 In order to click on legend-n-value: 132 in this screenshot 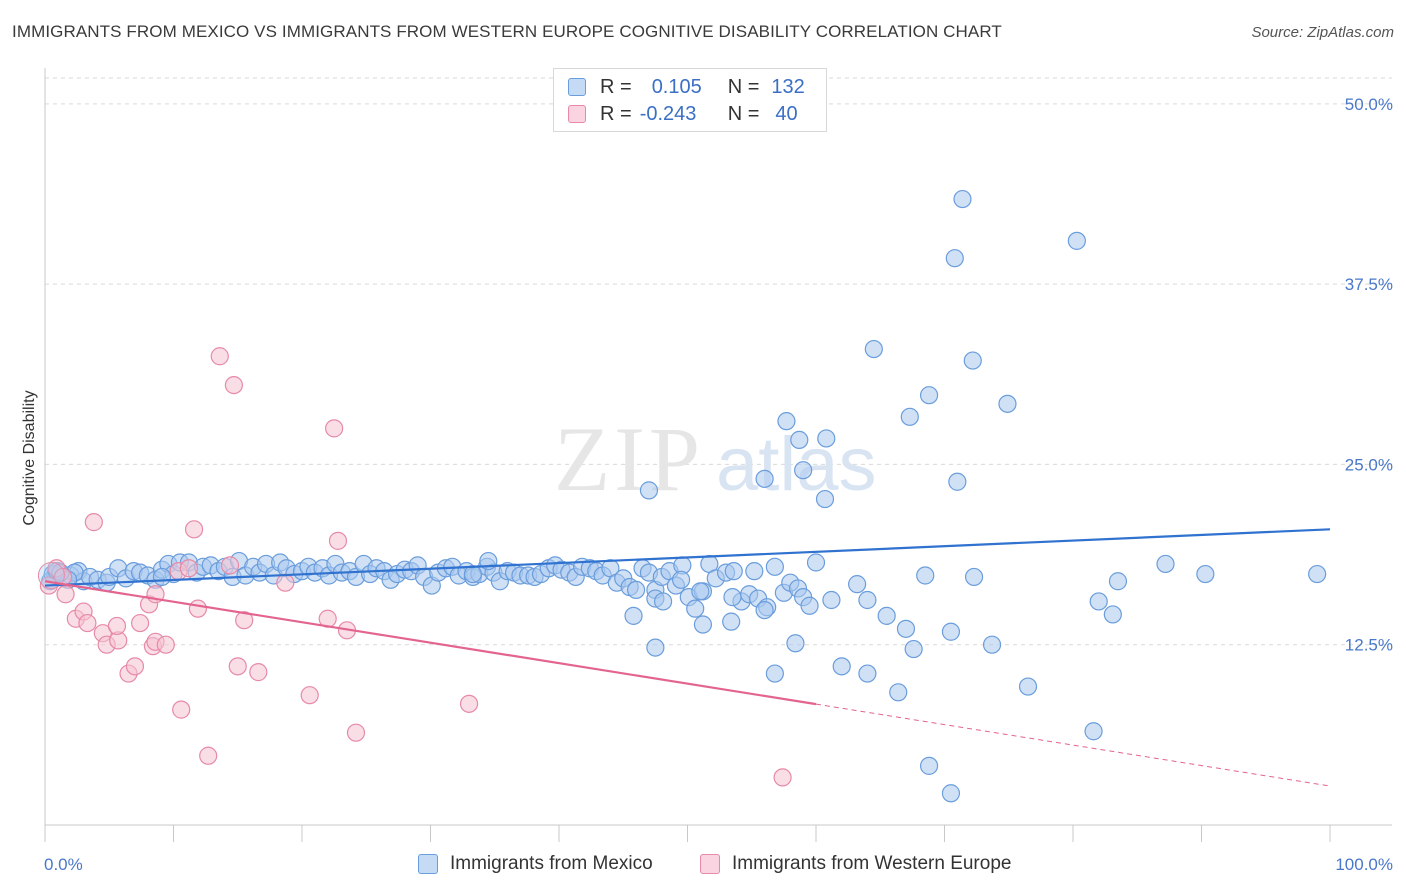, I will do `click(788, 86)`.